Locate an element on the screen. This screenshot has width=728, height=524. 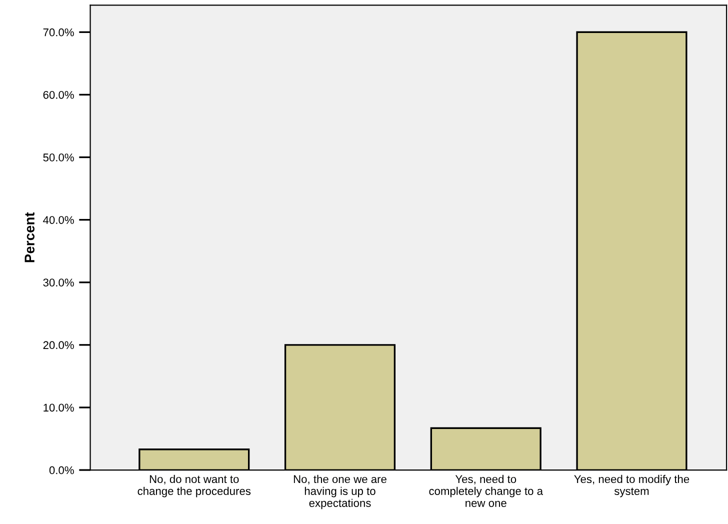
x-tick-label: No, do not want to change the procedures is located at coordinates (194, 486).